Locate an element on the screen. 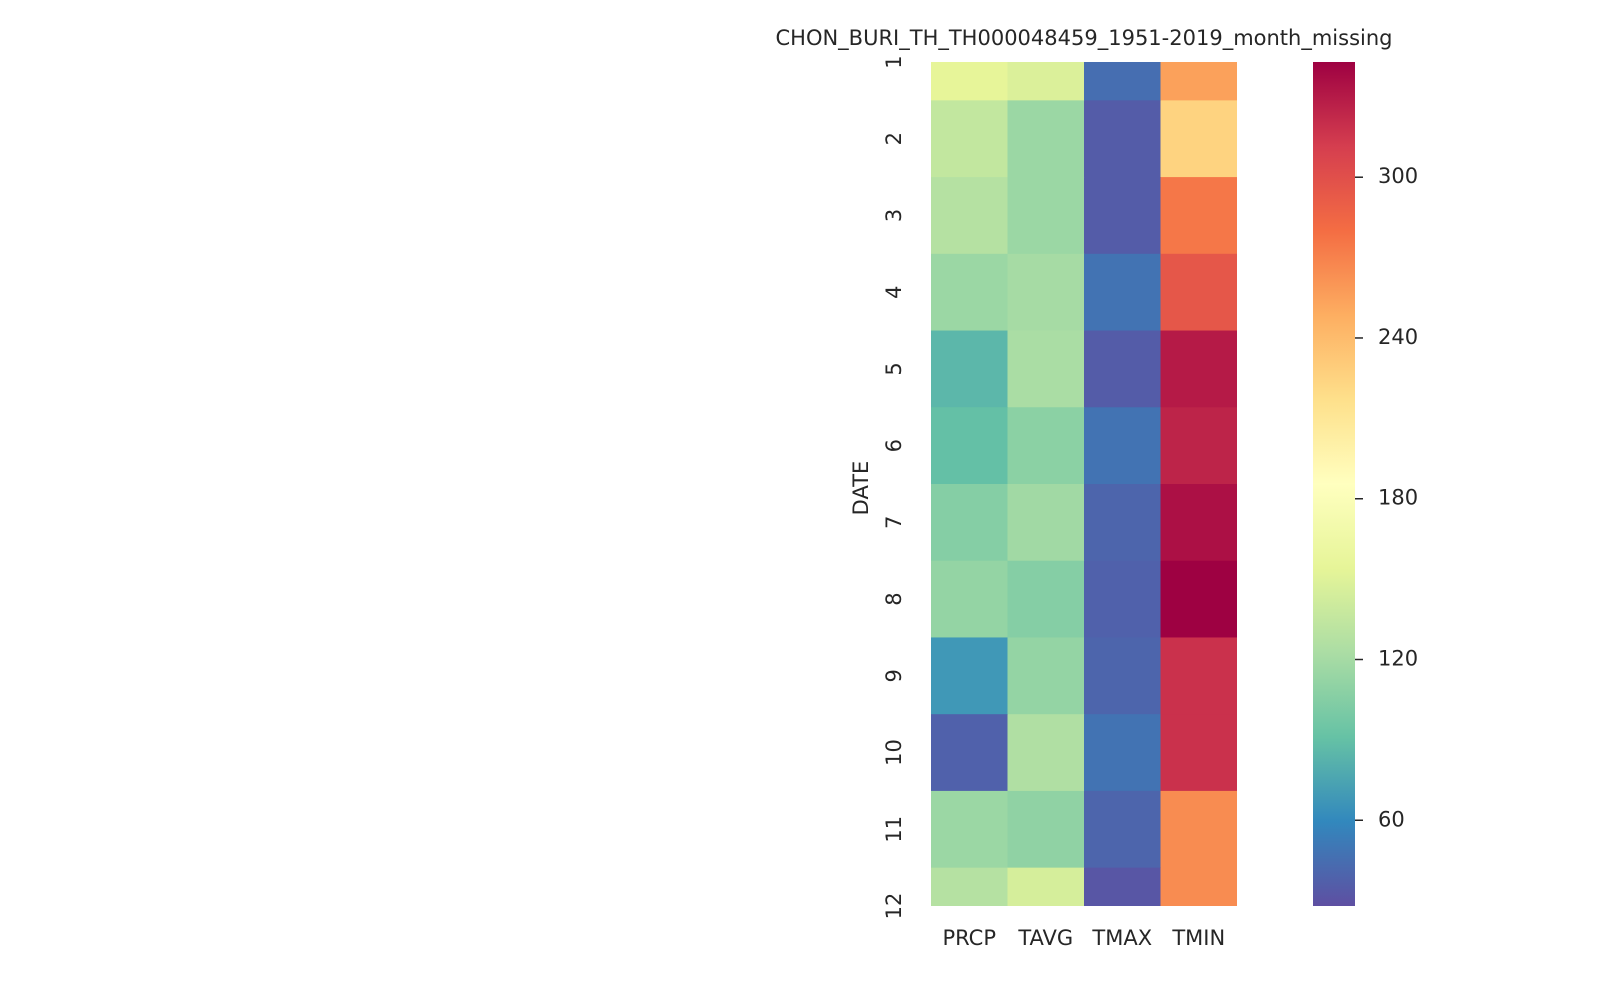 This screenshot has height=1000, width=1600. y-tick-label: 7 is located at coordinates (894, 522).